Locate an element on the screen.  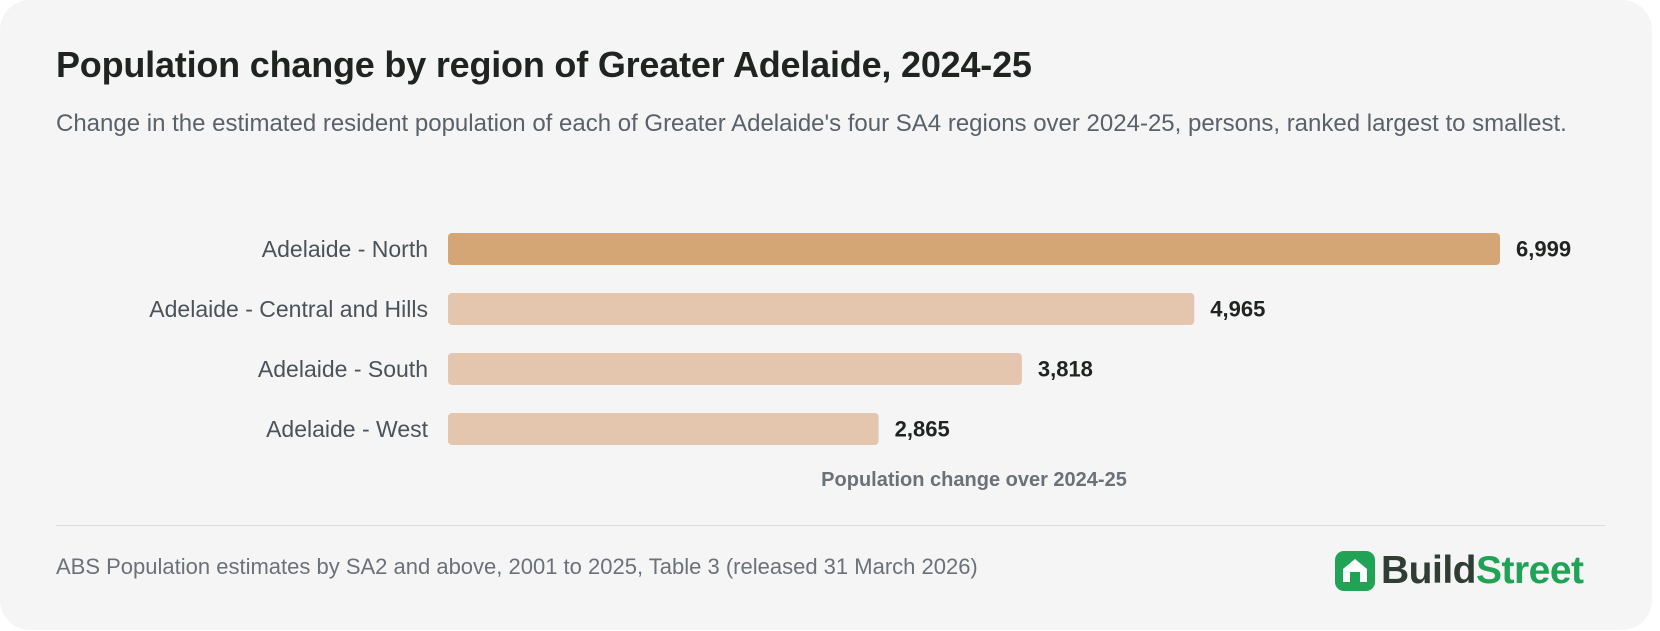
category-label: Adelaide - Central and Hills is located at coordinates (288, 309).